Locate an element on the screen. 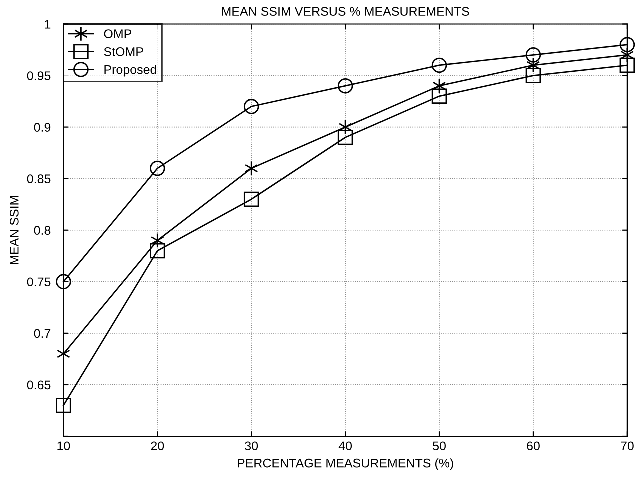 This screenshot has width=637, height=485. y-tick-label: 0.85 is located at coordinates (39, 179).